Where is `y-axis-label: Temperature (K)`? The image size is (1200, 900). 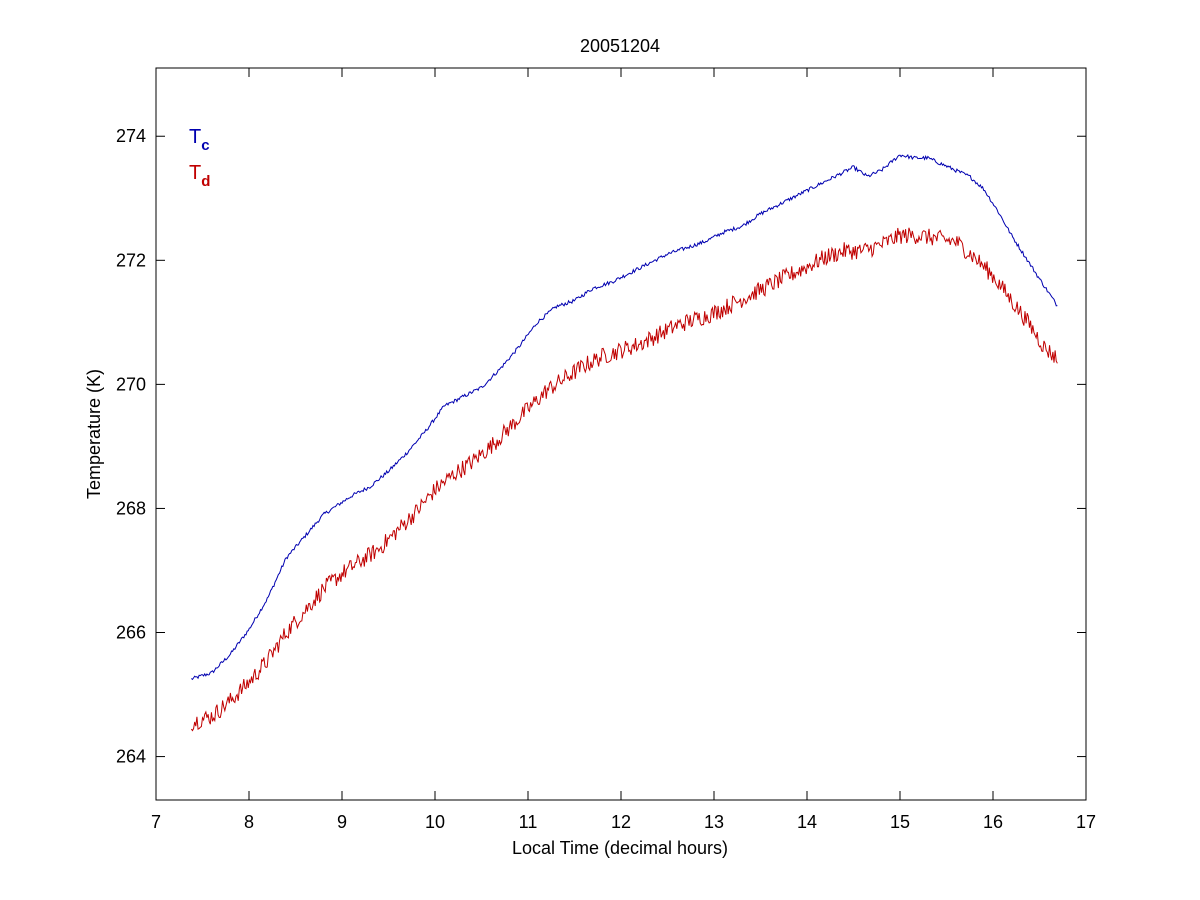 y-axis-label: Temperature (K) is located at coordinates (94, 434).